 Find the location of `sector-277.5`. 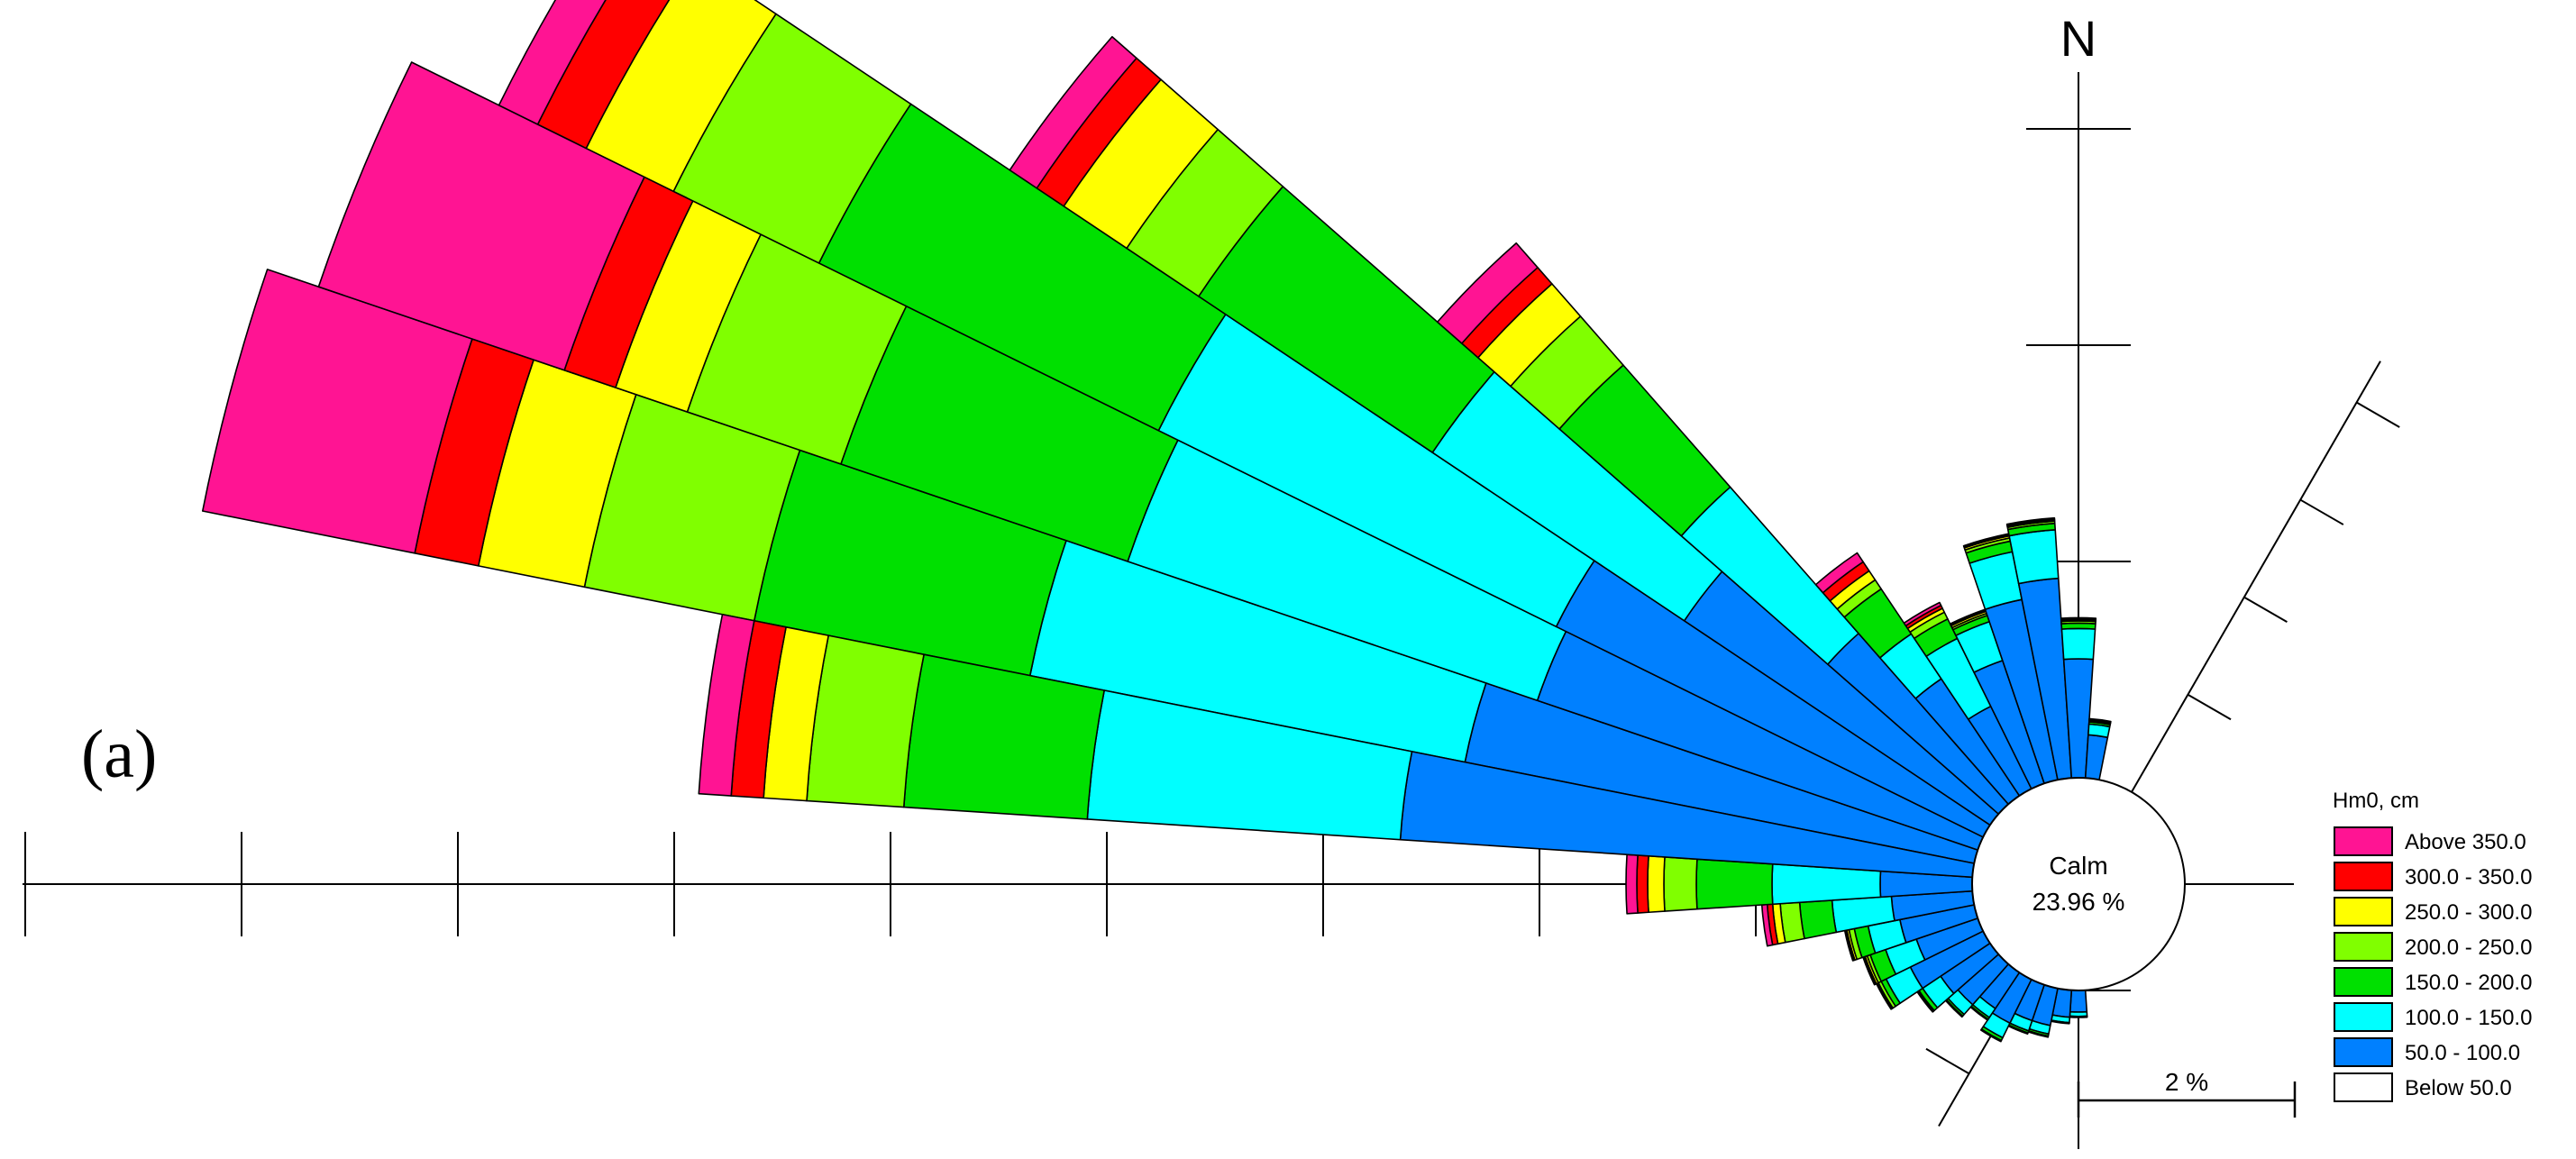

sector-277.5 is located at coordinates (1337, 746).